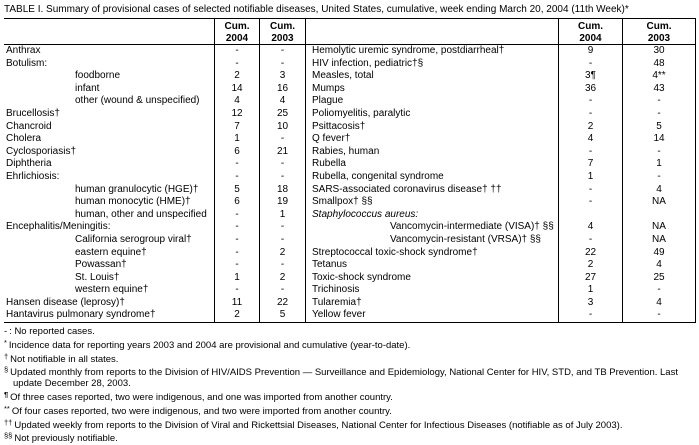 This screenshot has height=445, width=699. Describe the element at coordinates (365, 214) in the screenshot. I see `disease-name-right: Staphylococcus aureus:` at that location.